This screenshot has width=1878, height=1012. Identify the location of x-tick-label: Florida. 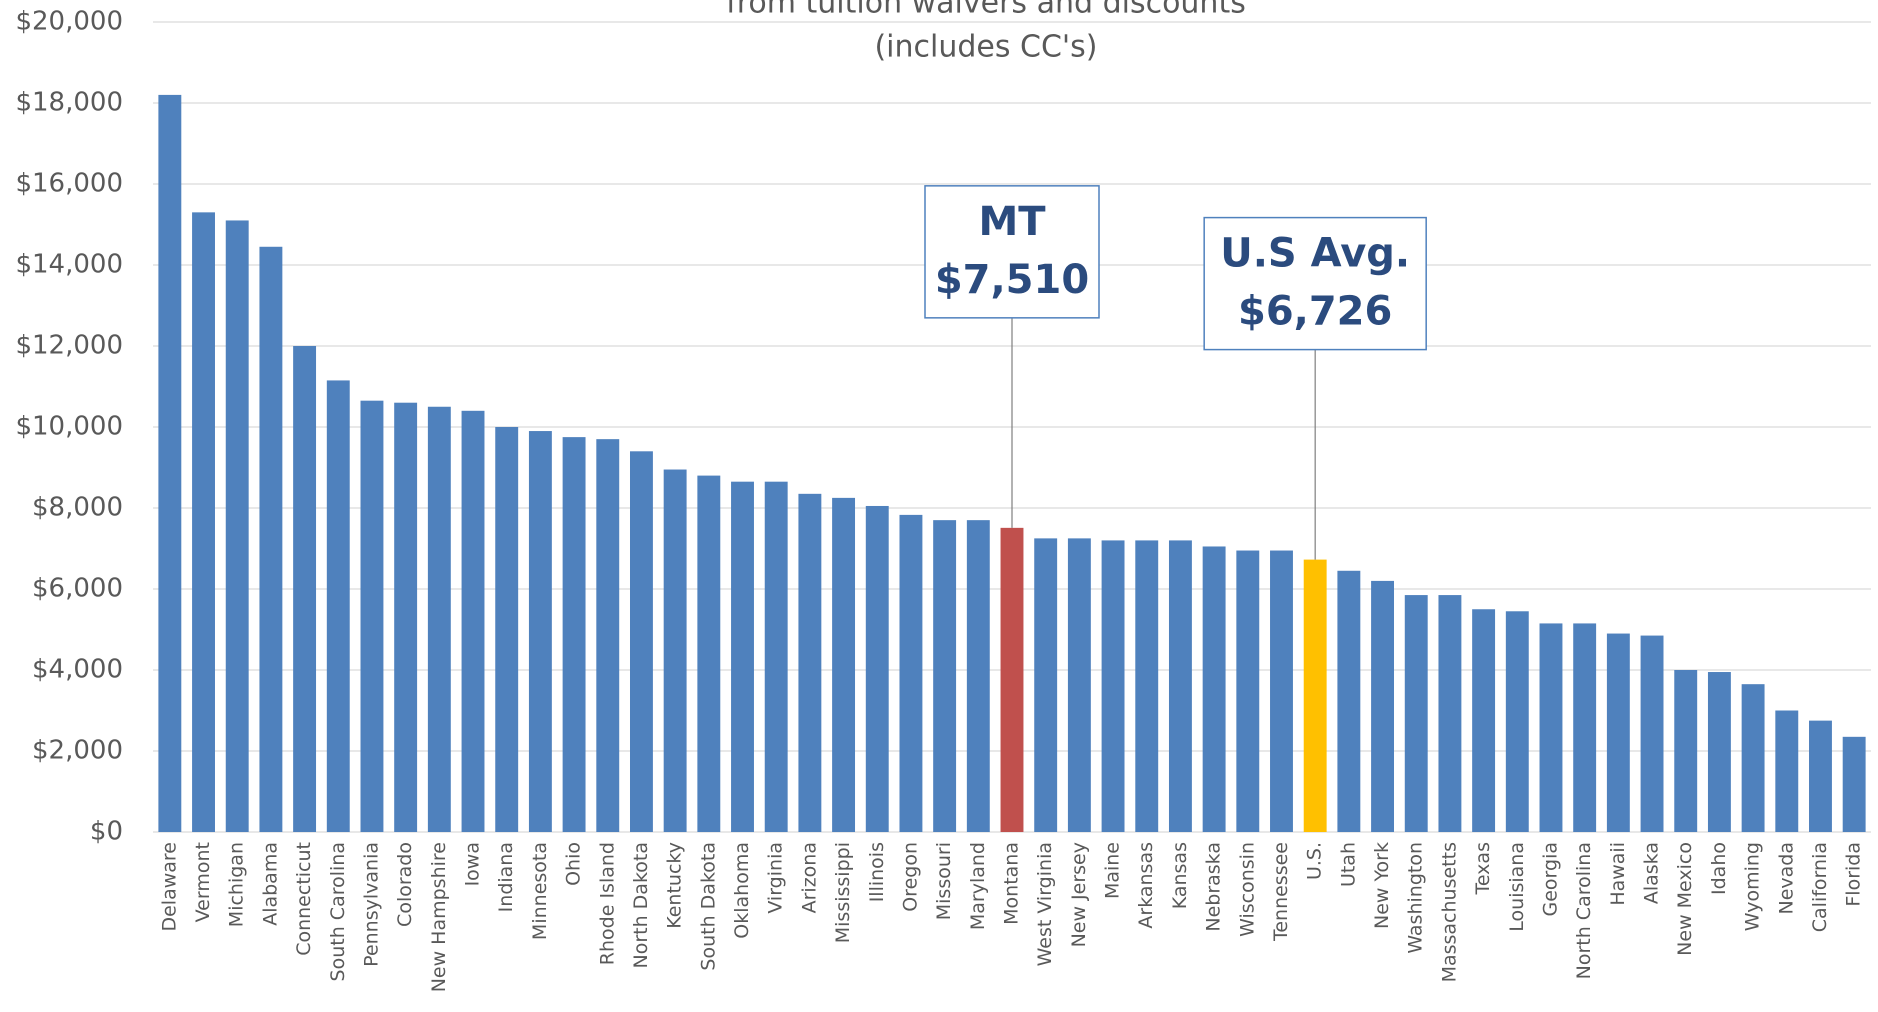
(1854, 874).